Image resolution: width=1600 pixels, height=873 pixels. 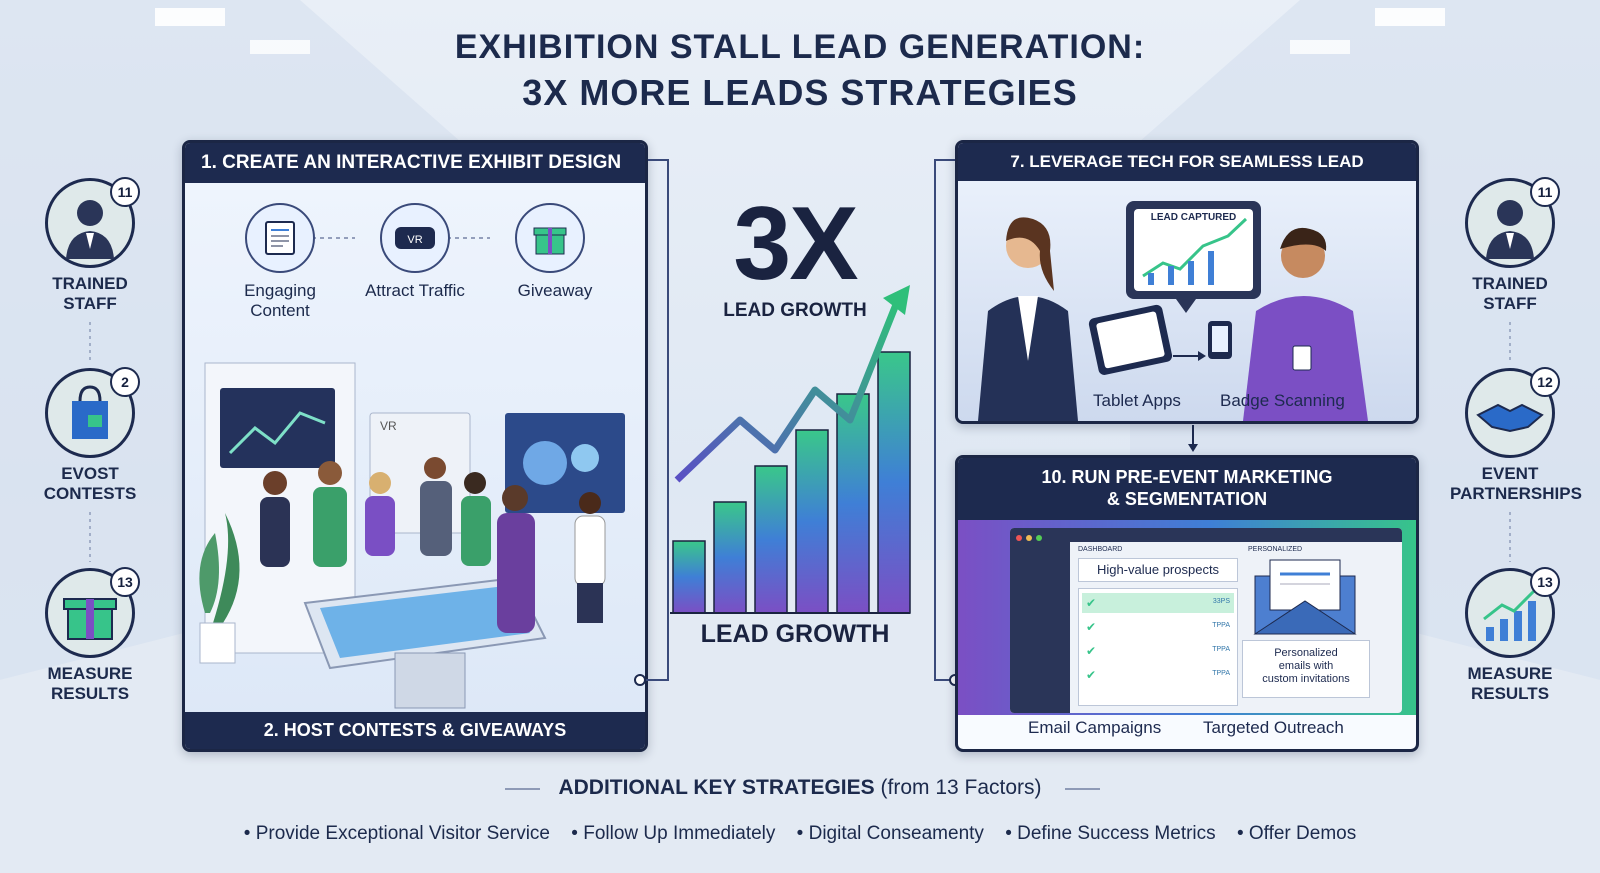 What do you see at coordinates (1306, 679) in the screenshot?
I see `email-note-line3: custom invitations` at bounding box center [1306, 679].